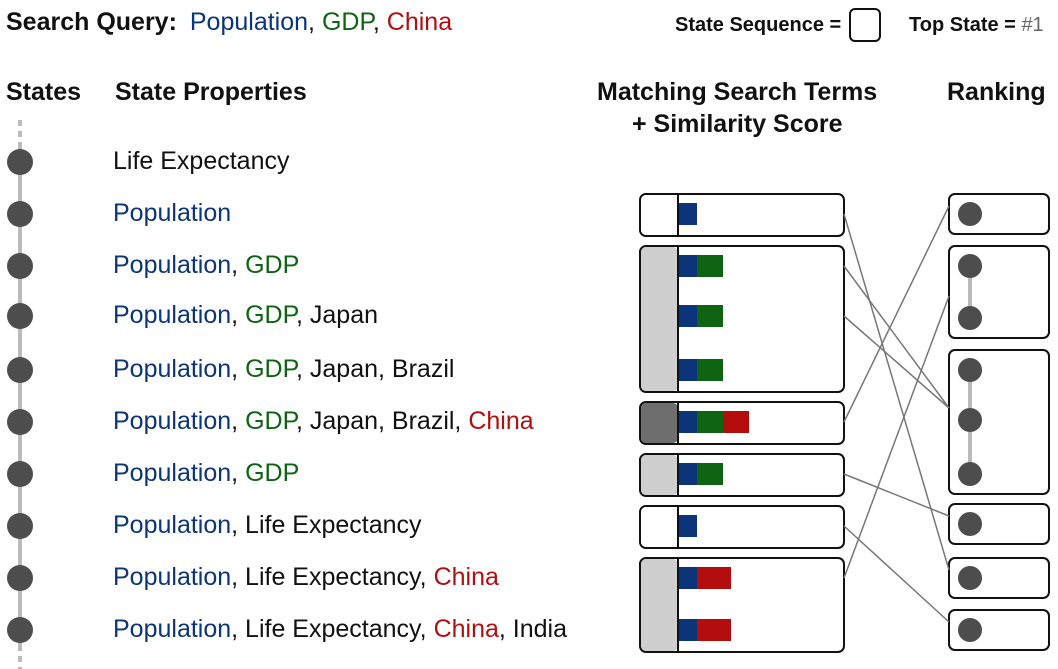 Image resolution: width=1058 pixels, height=669 pixels. I want to click on state-properties: Life Expectancy, so click(201, 161).